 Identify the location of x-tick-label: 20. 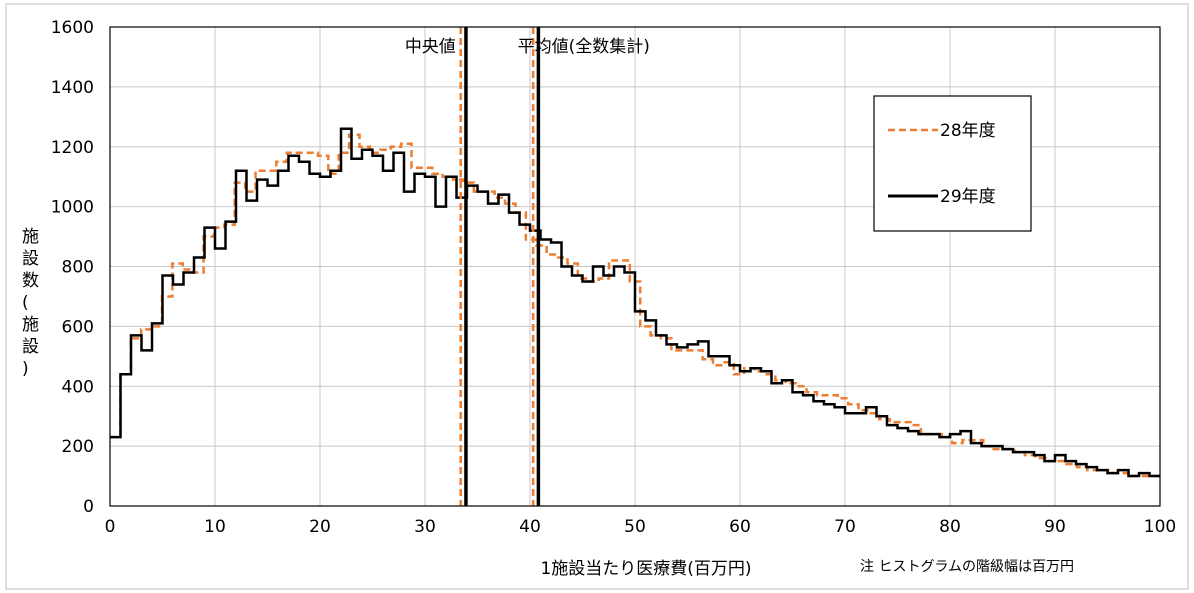
(320, 527).